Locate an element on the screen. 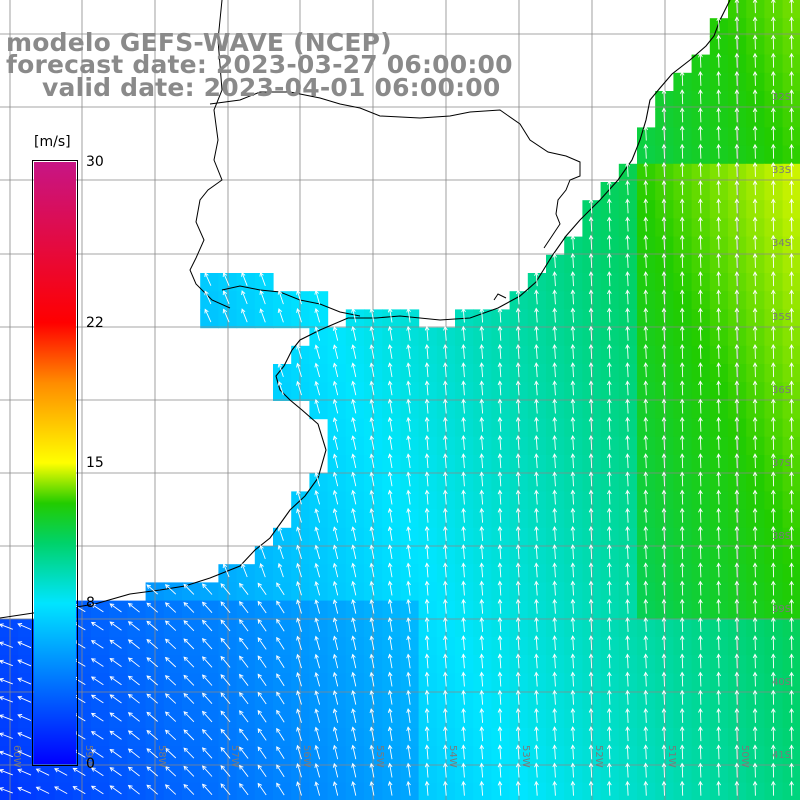 This screenshot has height=800, width=800. colorbar-unit: [m/s] is located at coordinates (52, 142).